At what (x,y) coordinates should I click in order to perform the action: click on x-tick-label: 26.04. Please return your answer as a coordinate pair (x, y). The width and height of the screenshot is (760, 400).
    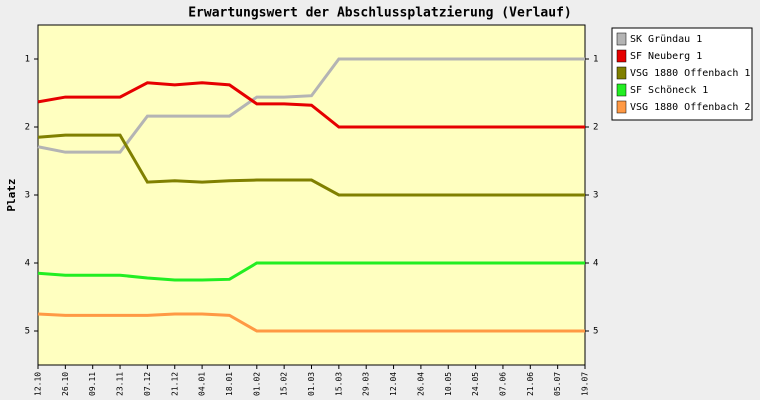
    Looking at the image, I should click on (420, 384).